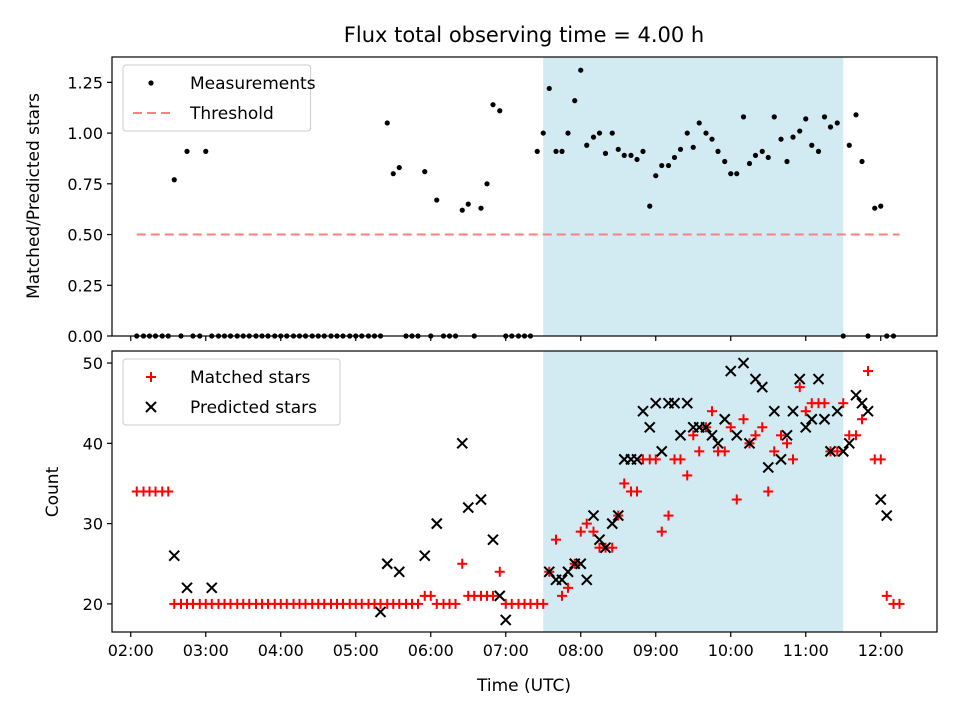 Image resolution: width=960 pixels, height=720 pixels. I want to click on y-tick-label: 0.75, so click(85, 184).